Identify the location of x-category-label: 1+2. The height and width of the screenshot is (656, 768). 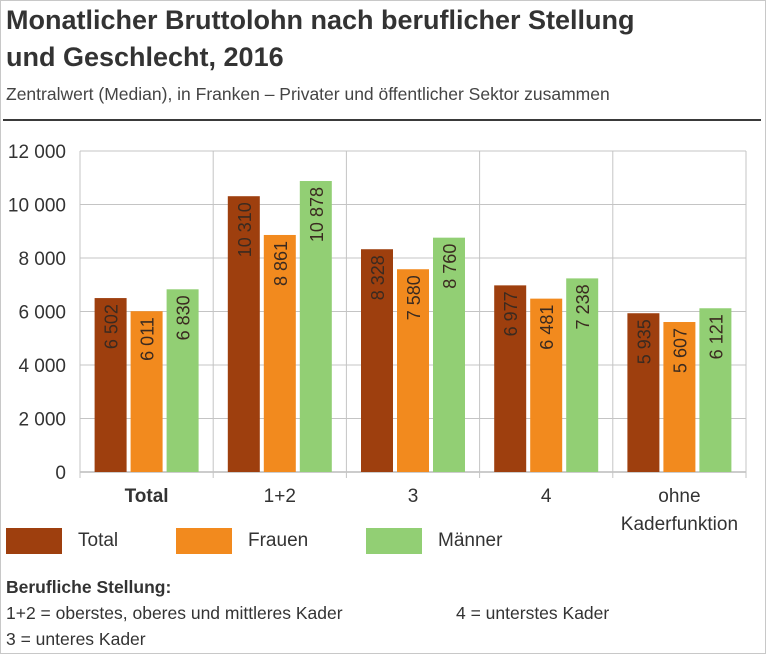
(280, 496).